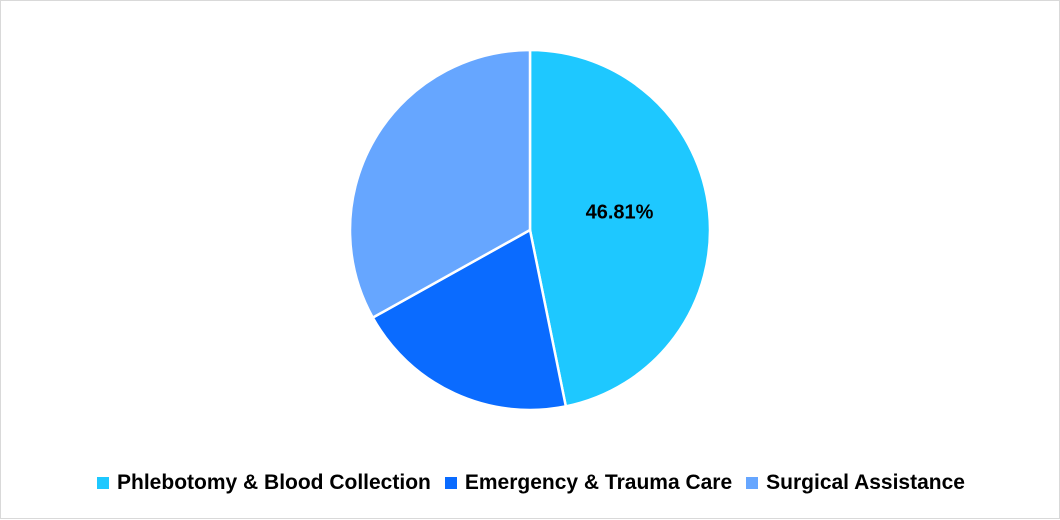 This screenshot has width=1060, height=520. I want to click on legend-label: Emergency & Trauma Care, so click(598, 482).